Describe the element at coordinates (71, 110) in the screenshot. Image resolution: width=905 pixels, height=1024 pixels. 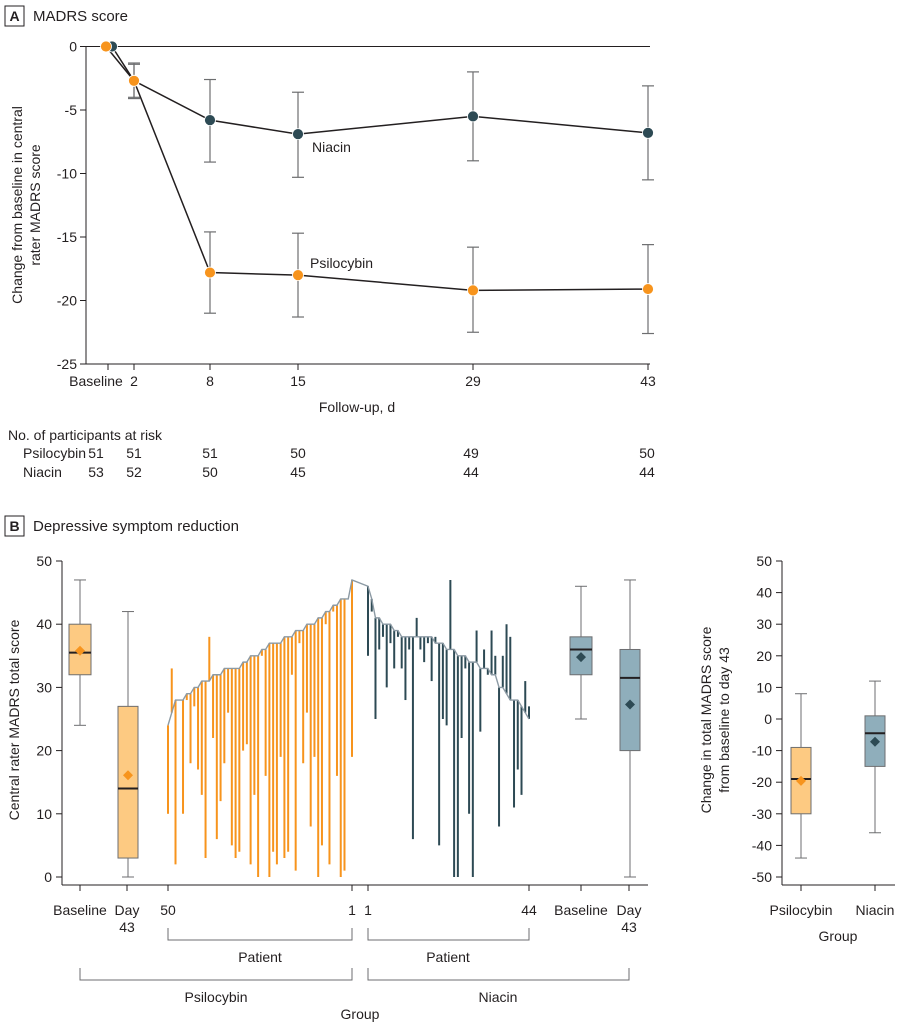
I see `a-y-tick-label: -5` at that location.